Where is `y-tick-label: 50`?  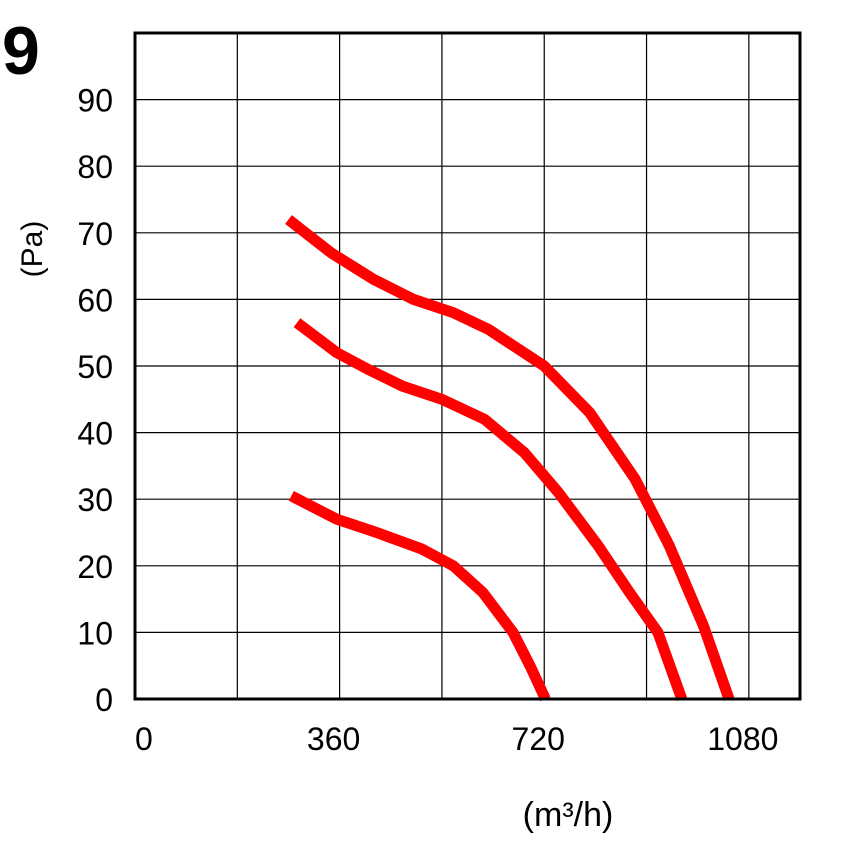
y-tick-label: 50 is located at coordinates (95, 367).